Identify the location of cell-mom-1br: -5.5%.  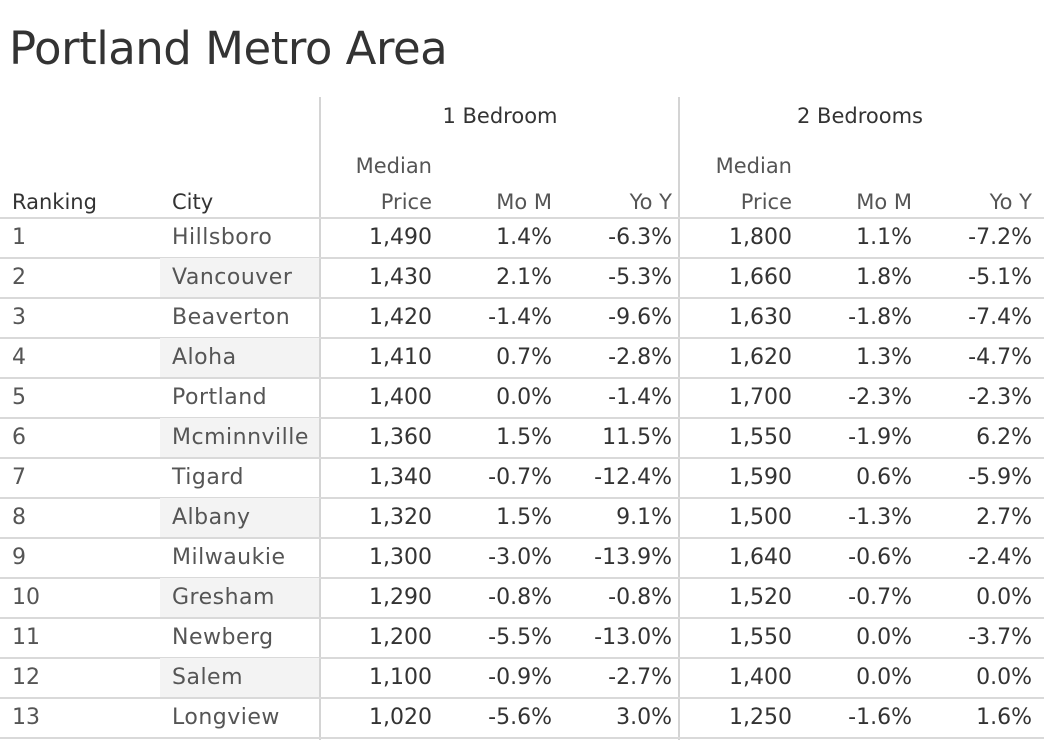
(520, 637).